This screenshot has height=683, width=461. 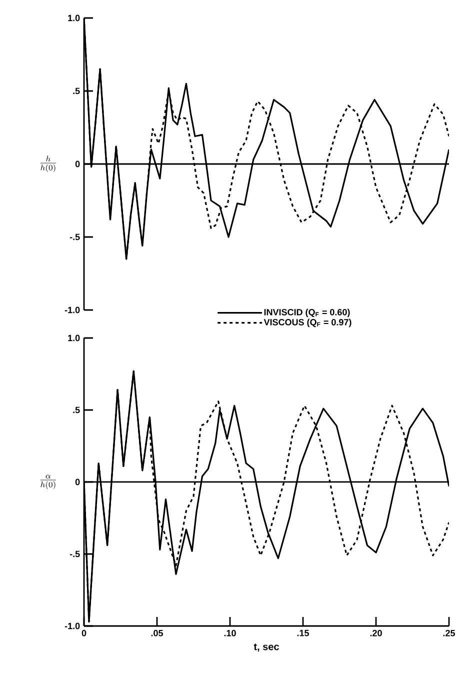 What do you see at coordinates (230, 633) in the screenshot?
I see `x-tick-label: .10` at bounding box center [230, 633].